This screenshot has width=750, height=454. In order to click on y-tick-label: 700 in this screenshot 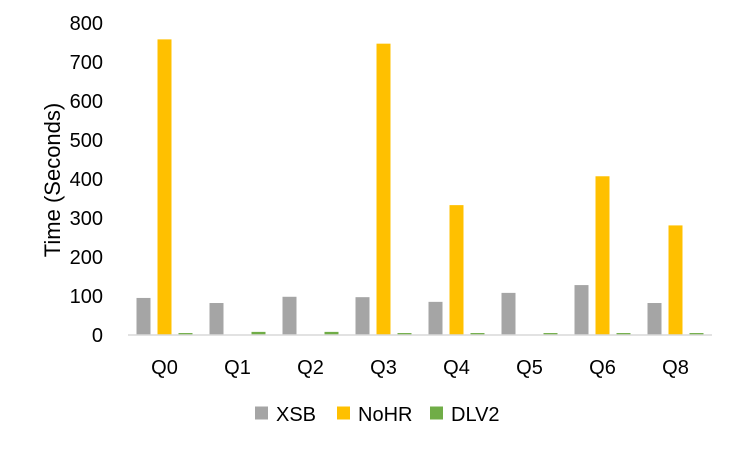, I will do `click(86, 63)`.